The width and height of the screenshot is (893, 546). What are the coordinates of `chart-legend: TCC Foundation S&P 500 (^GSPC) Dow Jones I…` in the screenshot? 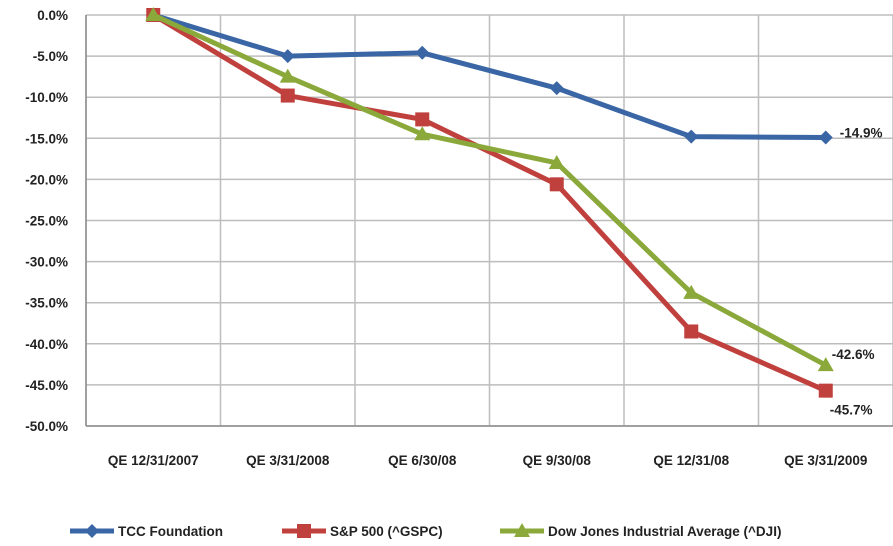 It's located at (425, 531).